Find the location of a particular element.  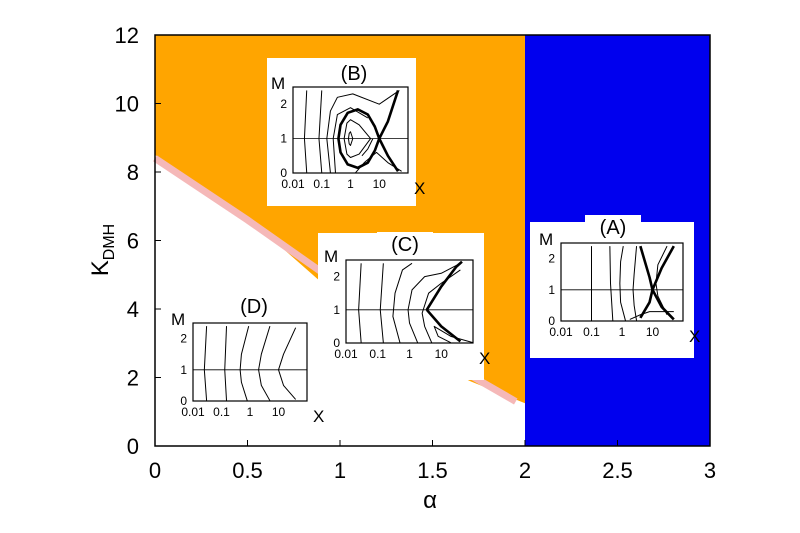

inset-a: (A) M X 0 1 2 0.01 0.1 1 10 is located at coordinates (615, 286).